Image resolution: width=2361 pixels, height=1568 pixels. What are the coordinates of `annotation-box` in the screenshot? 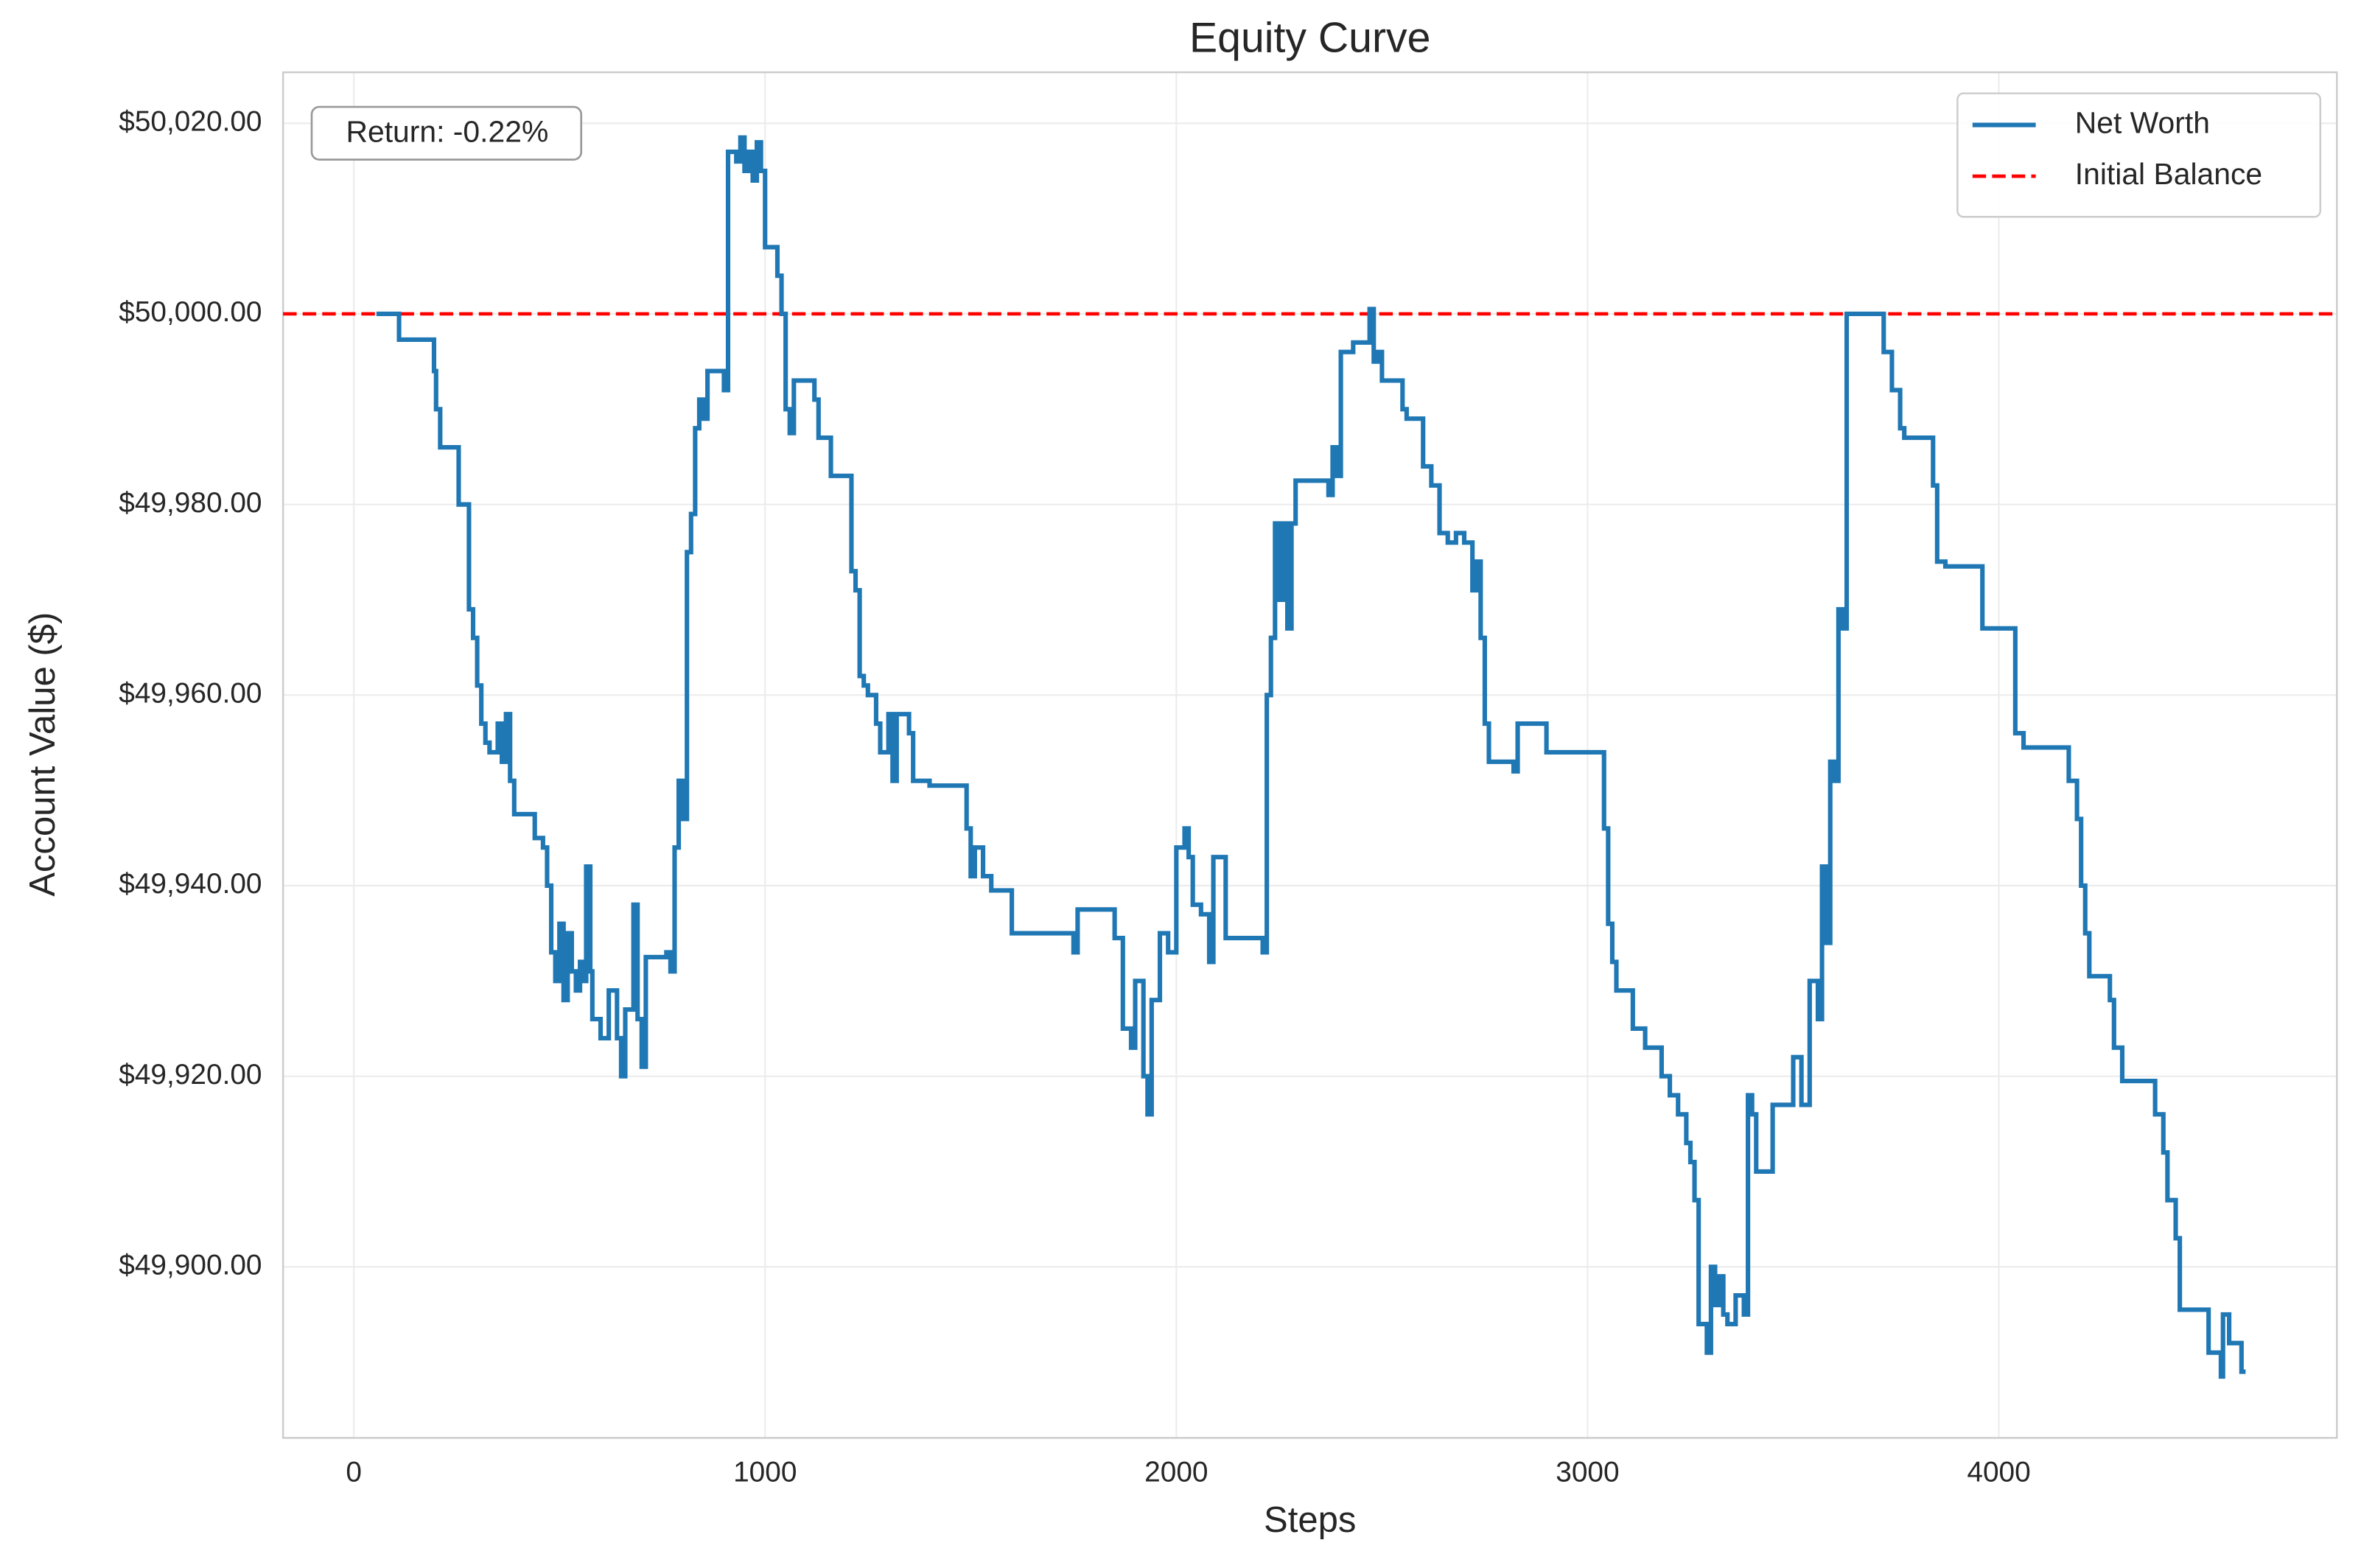 It's located at (446, 133).